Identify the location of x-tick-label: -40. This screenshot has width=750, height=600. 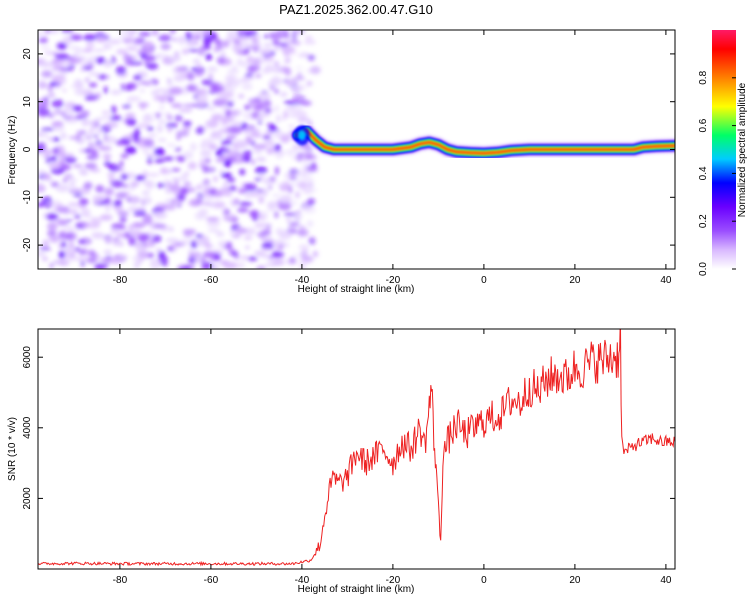
(302, 280).